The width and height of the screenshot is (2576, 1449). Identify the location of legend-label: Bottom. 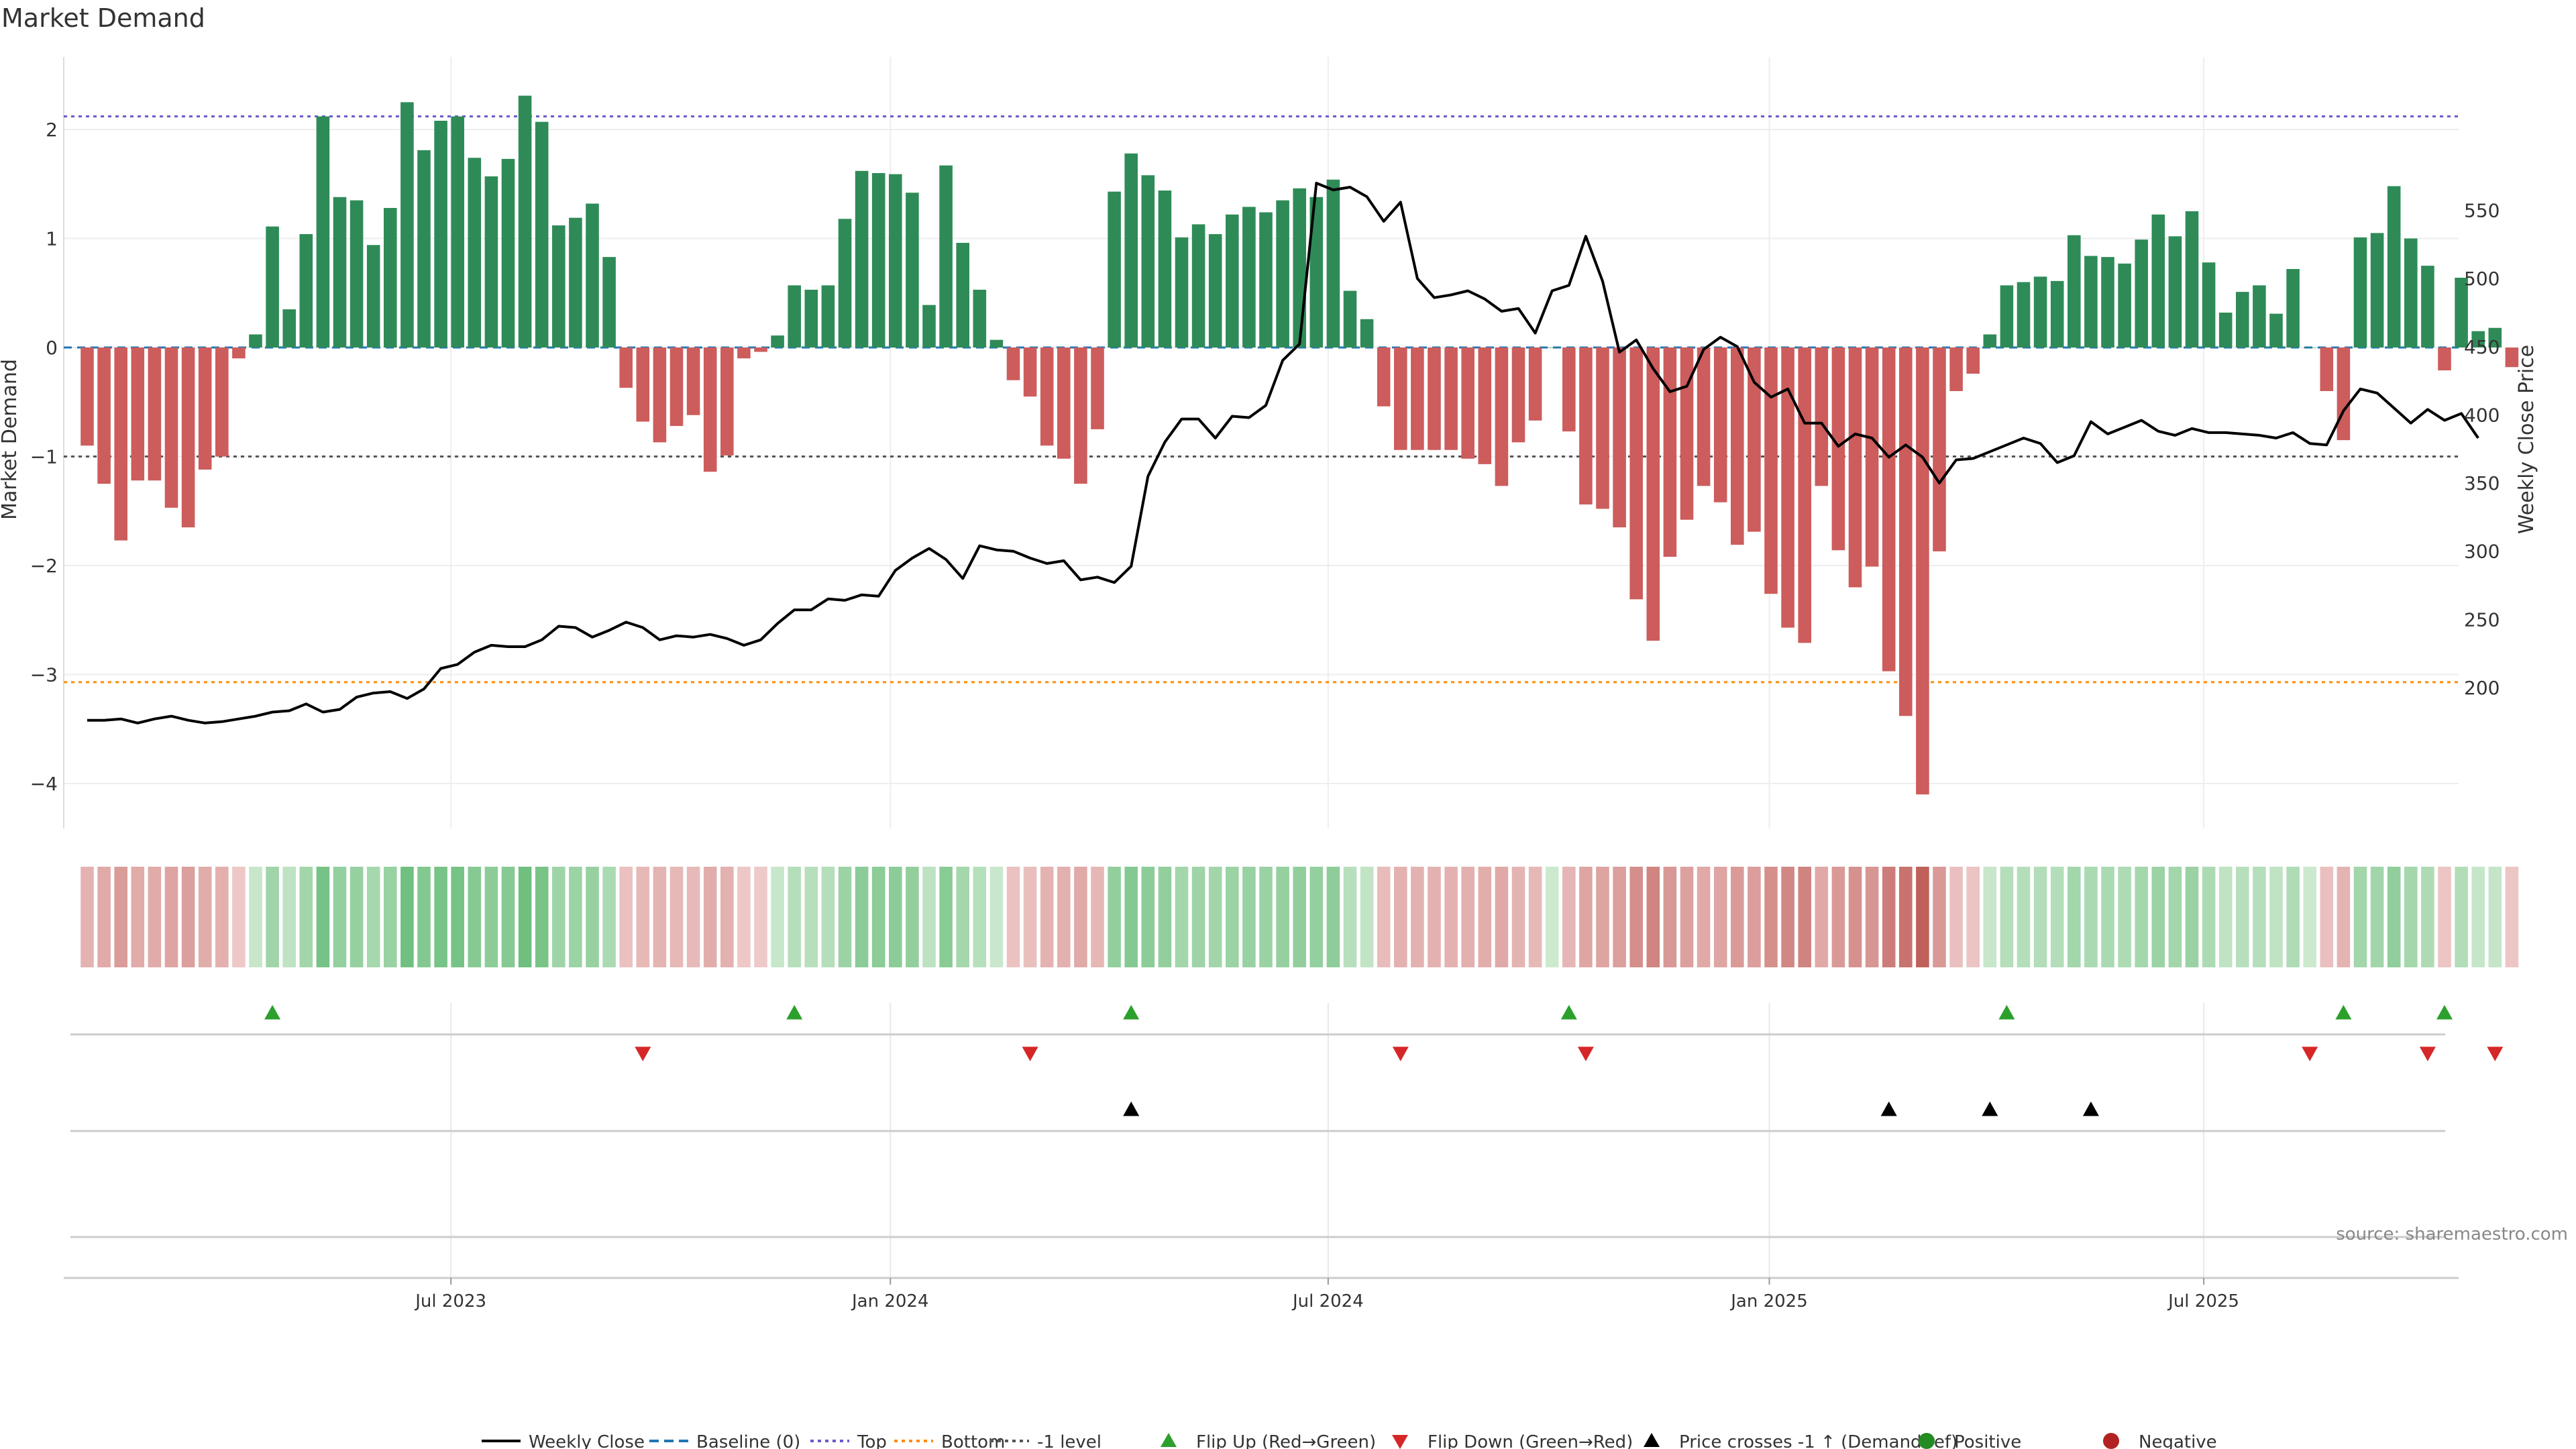
(973, 1440).